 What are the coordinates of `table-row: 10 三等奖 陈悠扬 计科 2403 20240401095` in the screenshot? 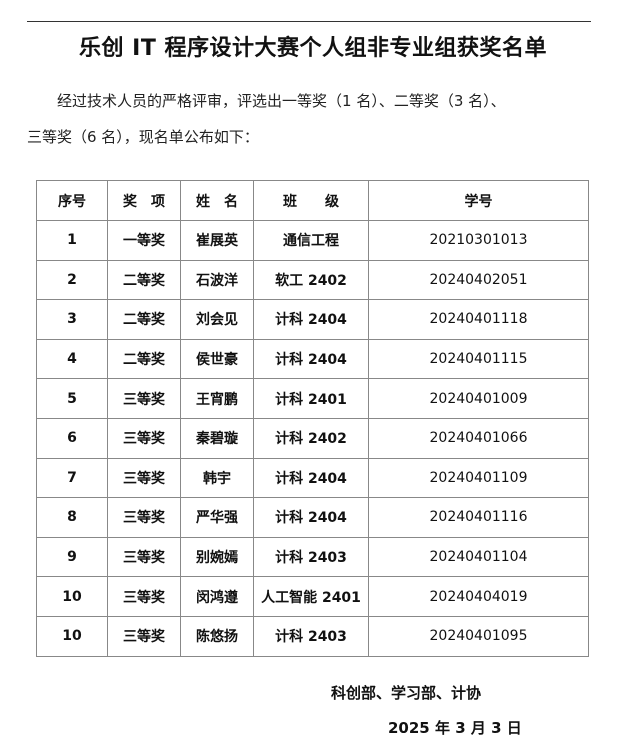 It's located at (312, 636).